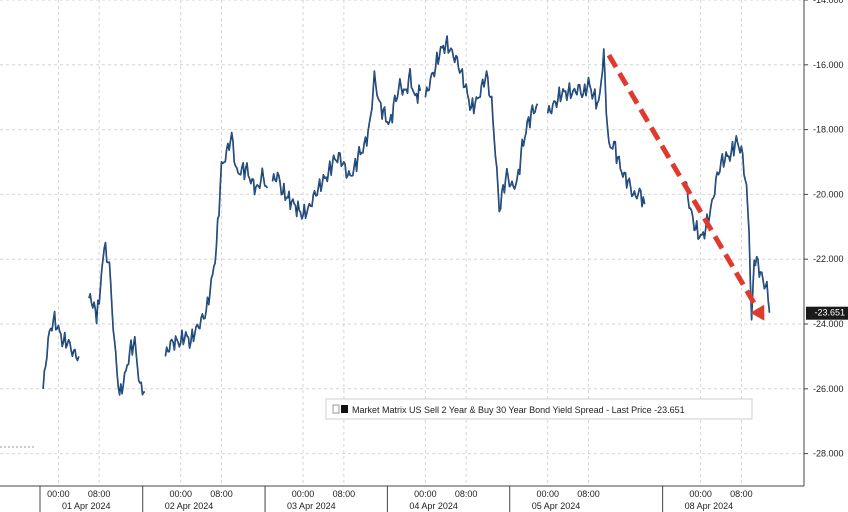 The height and width of the screenshot is (512, 848). What do you see at coordinates (828, 454) in the screenshot?
I see `y-tick-label: -28.000` at bounding box center [828, 454].